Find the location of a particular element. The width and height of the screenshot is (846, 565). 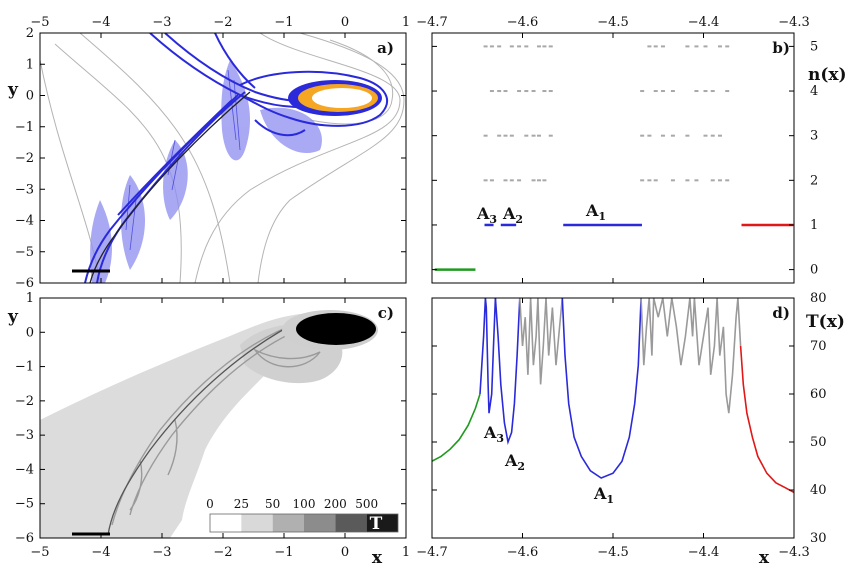

x-tick-label: 0 is located at coordinates (345, 552).